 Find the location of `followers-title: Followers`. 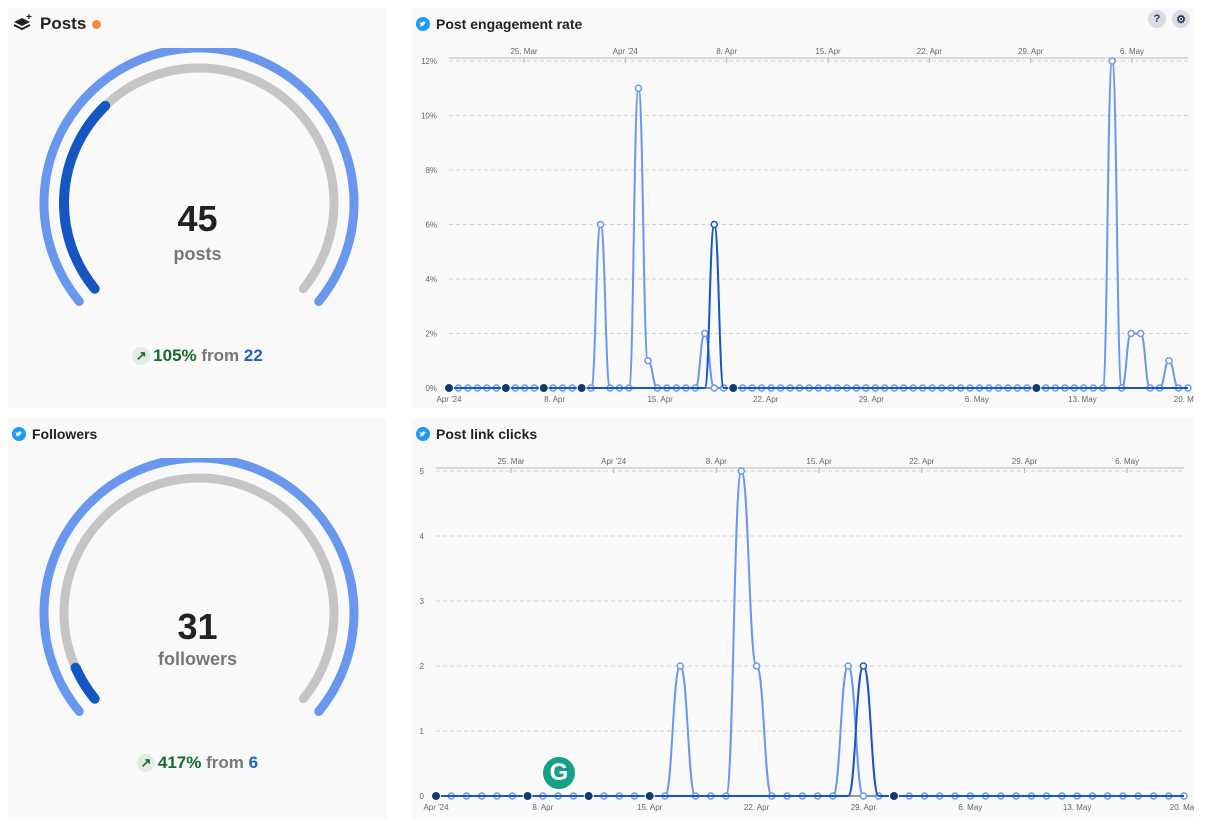

followers-title: Followers is located at coordinates (65, 434).